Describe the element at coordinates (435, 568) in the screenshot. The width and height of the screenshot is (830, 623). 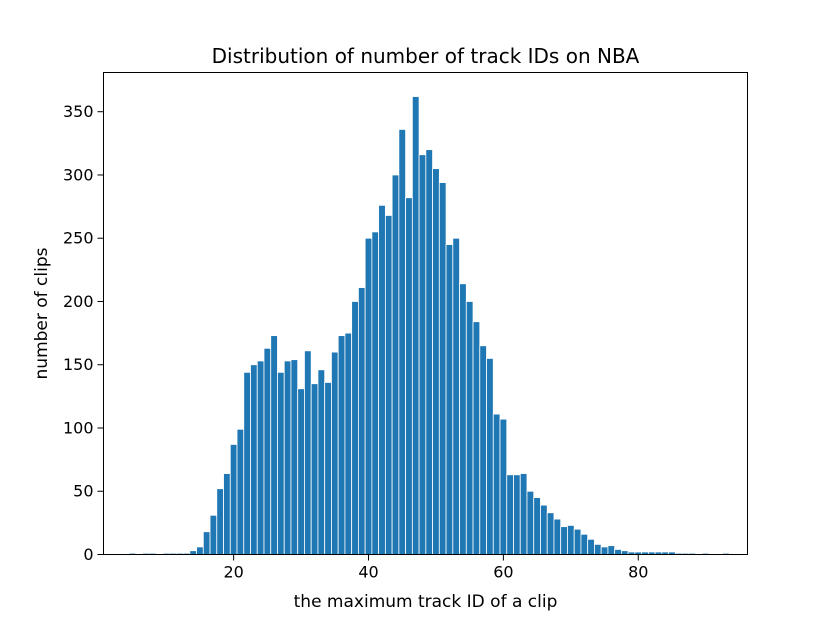
I see `x-axis-ticks: 20 40 60 80` at that location.